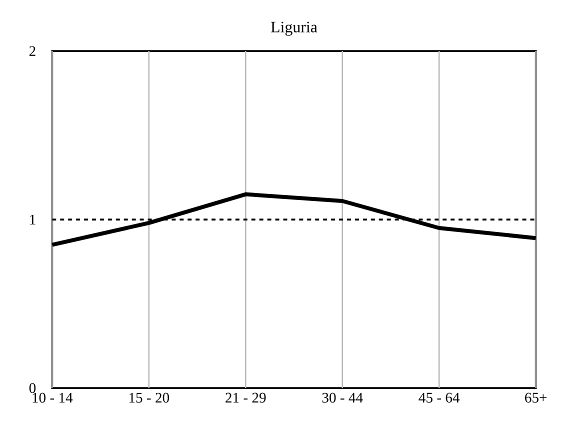  Describe the element at coordinates (439, 397) in the screenshot. I see `x-tick-label: 45 - 64` at that location.